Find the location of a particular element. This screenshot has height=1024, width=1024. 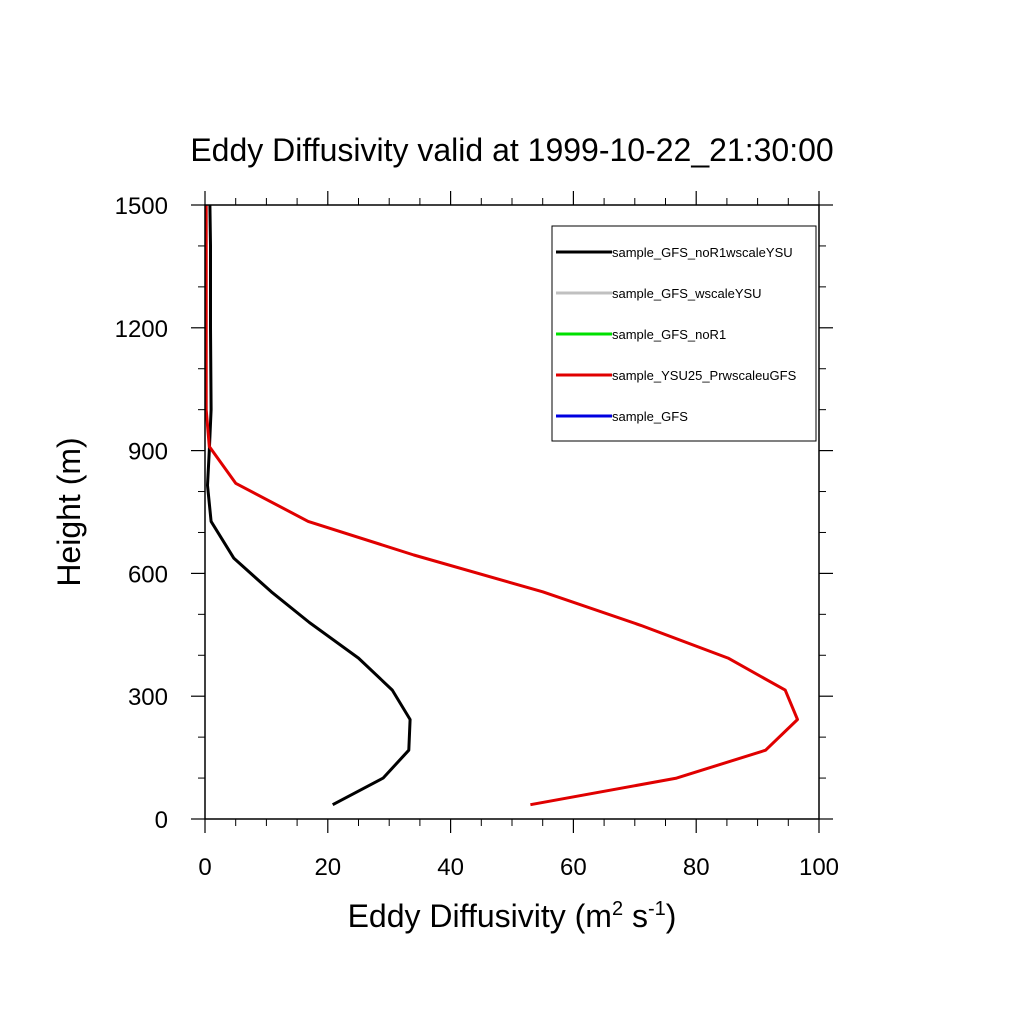

y-tick-label: 300 is located at coordinates (148, 697).